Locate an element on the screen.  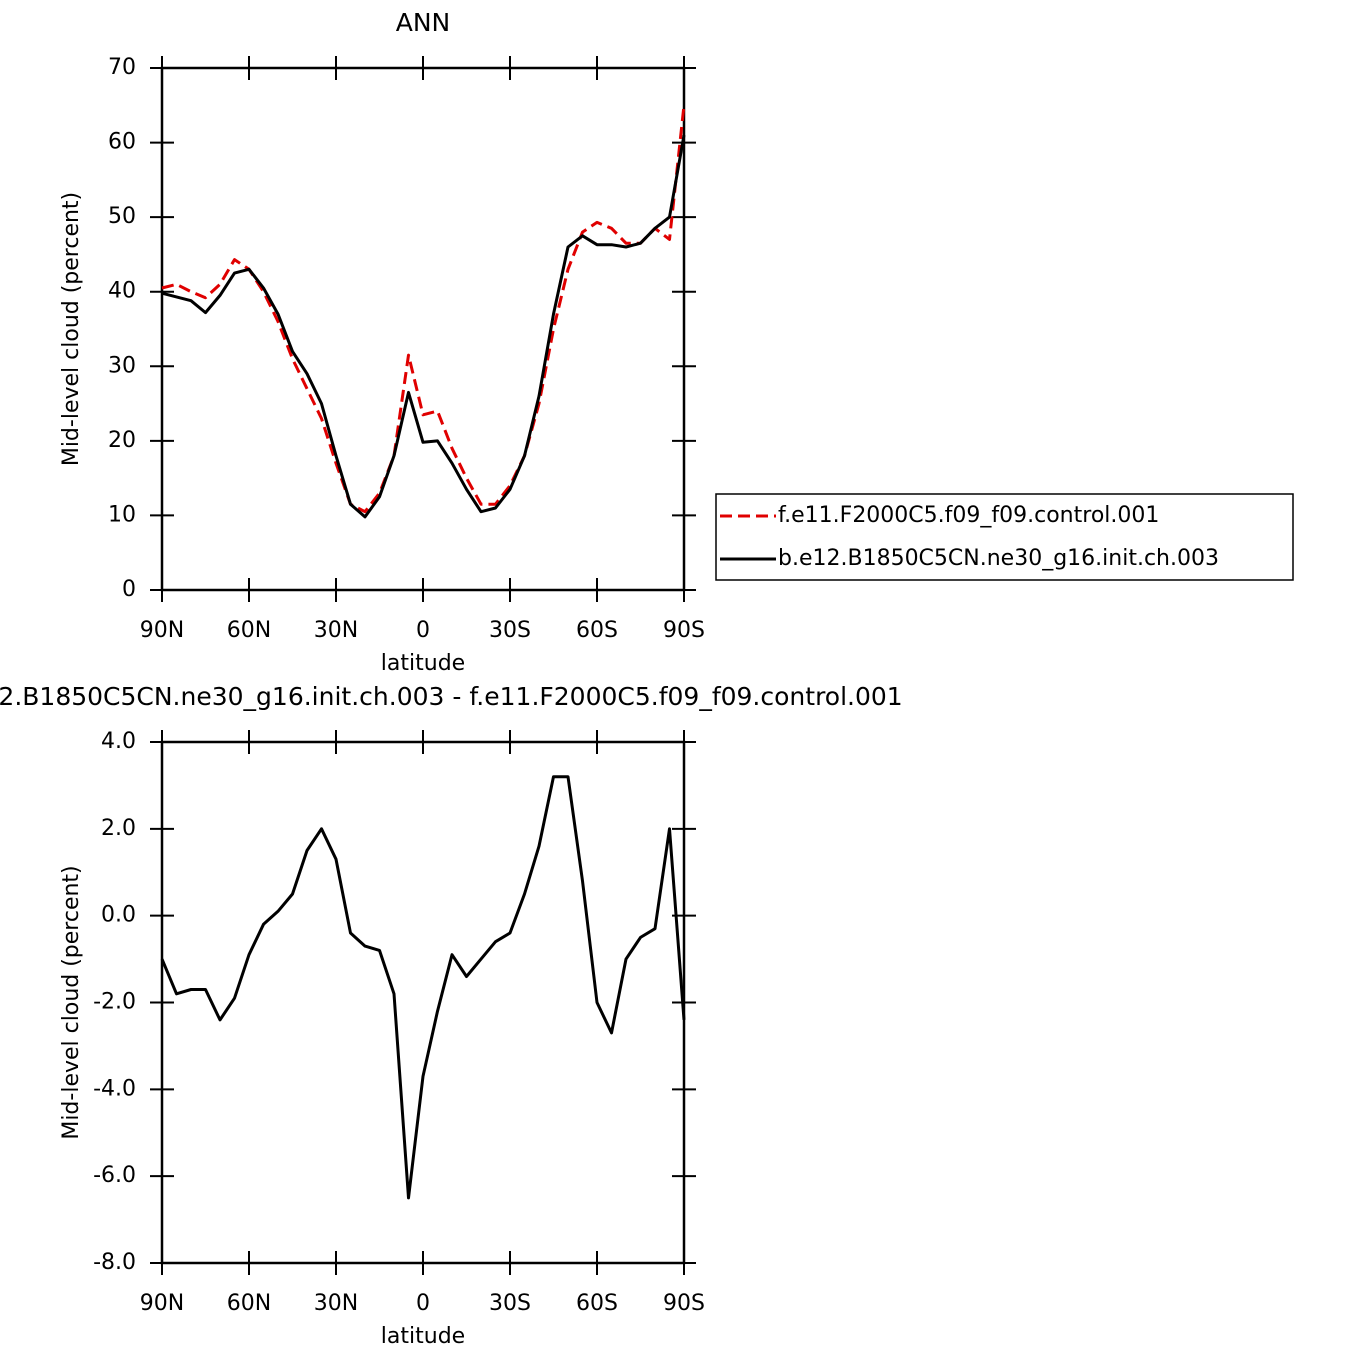
y-tick-label: 2.0 is located at coordinates (118, 828).